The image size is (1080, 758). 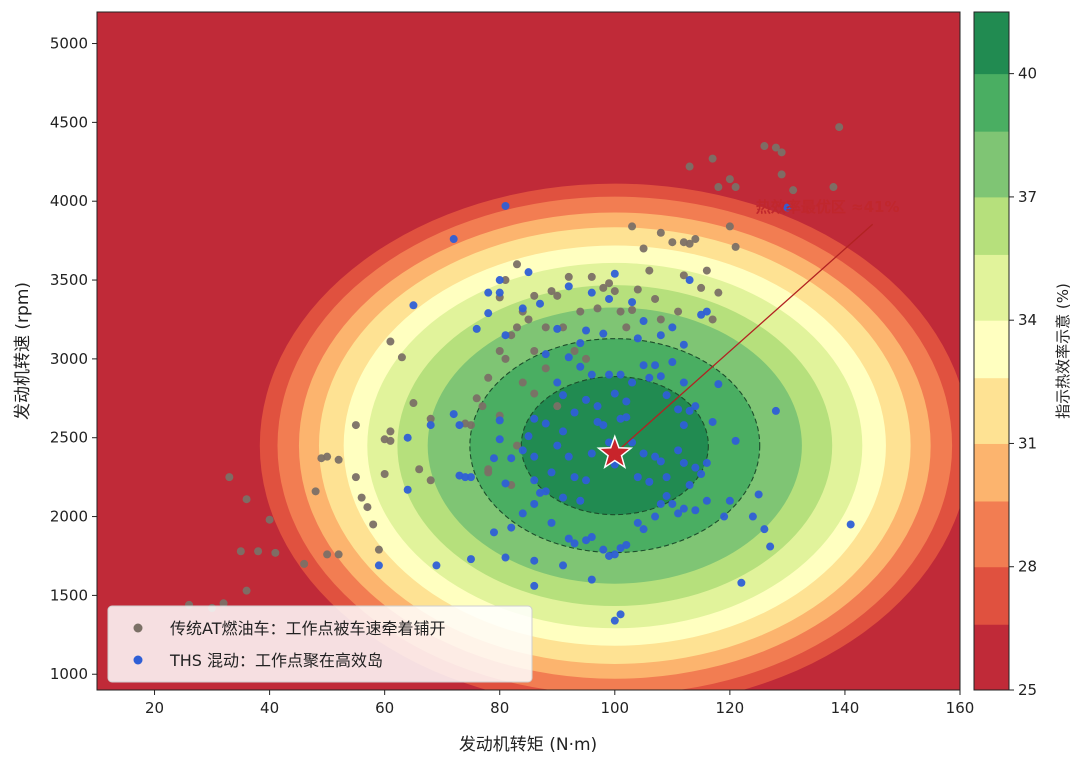 I want to click on colorbar-tick-label: 31, so click(x=1027, y=443).